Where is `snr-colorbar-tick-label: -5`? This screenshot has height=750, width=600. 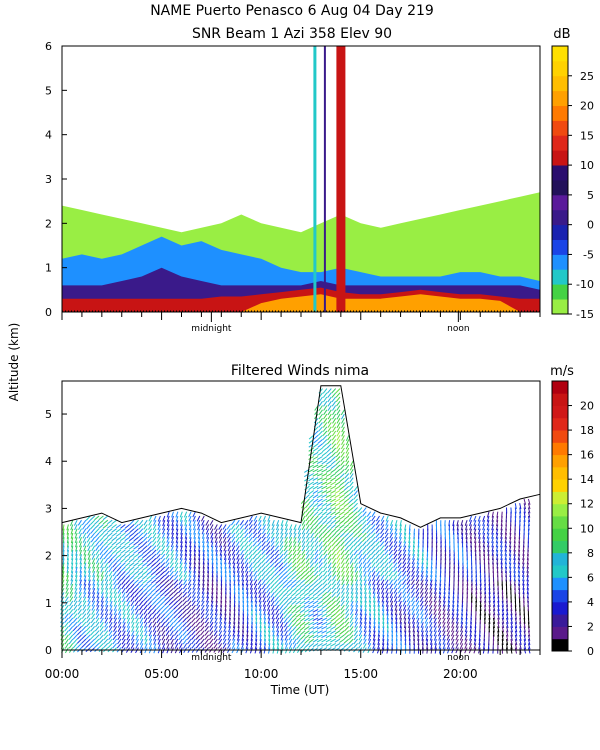 snr-colorbar-tick-label: -5 is located at coordinates (588, 254).